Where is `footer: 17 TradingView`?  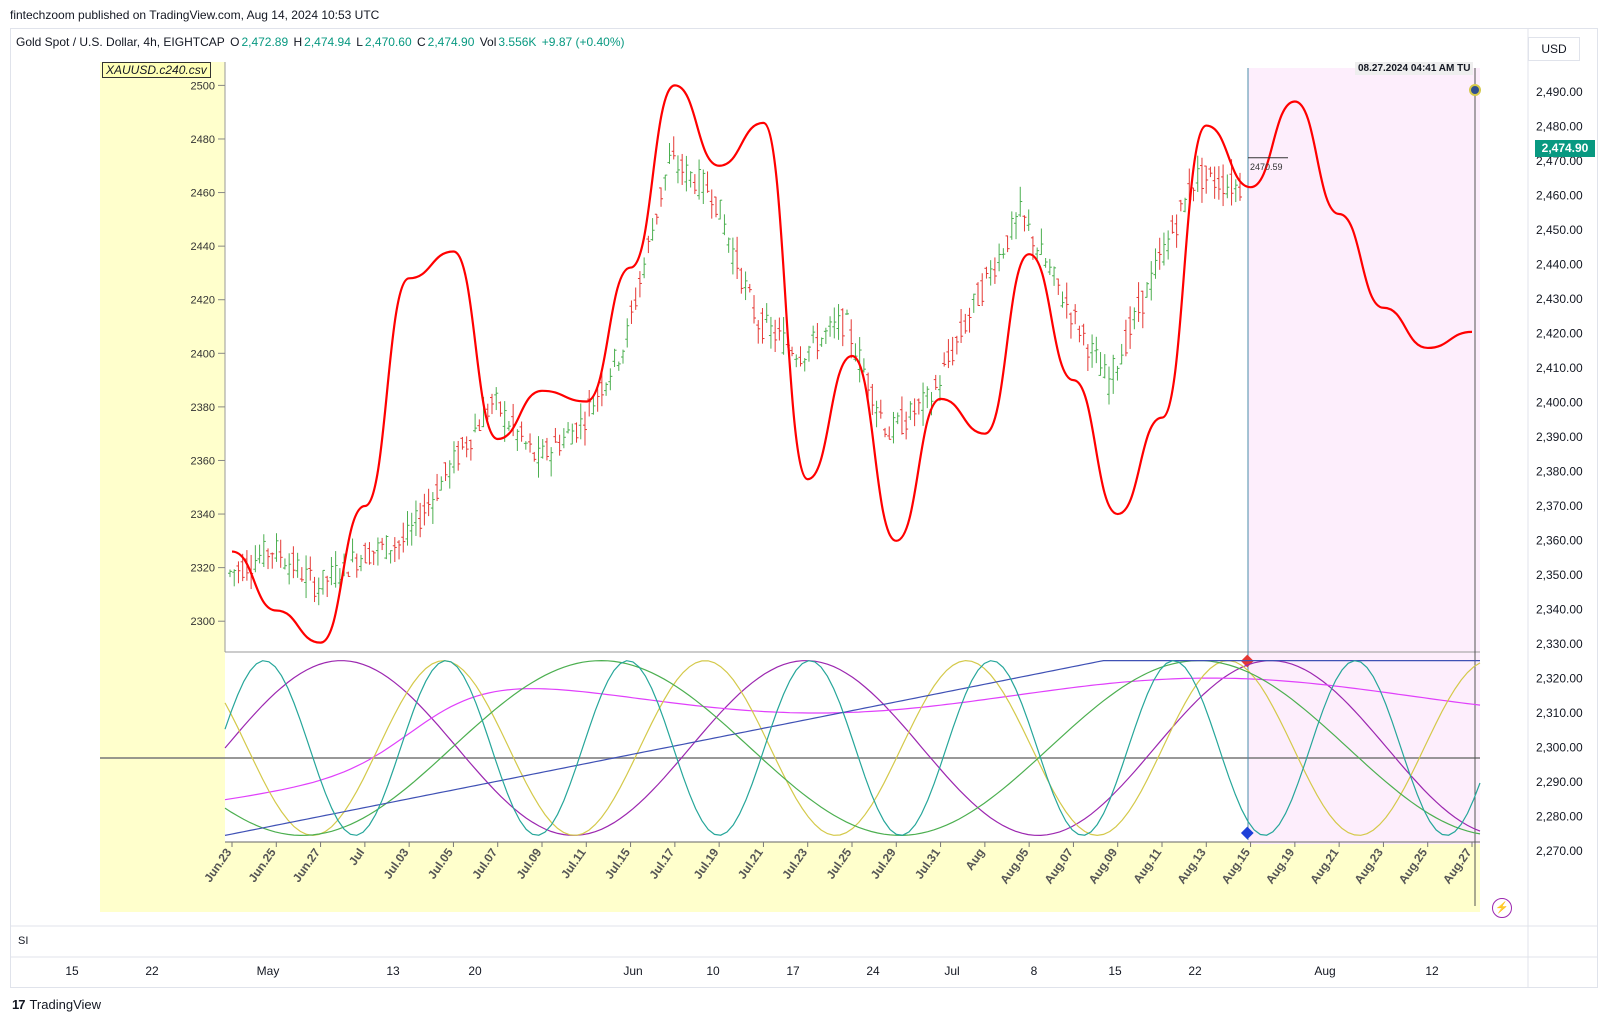
footer: 17 TradingView is located at coordinates (56, 1004).